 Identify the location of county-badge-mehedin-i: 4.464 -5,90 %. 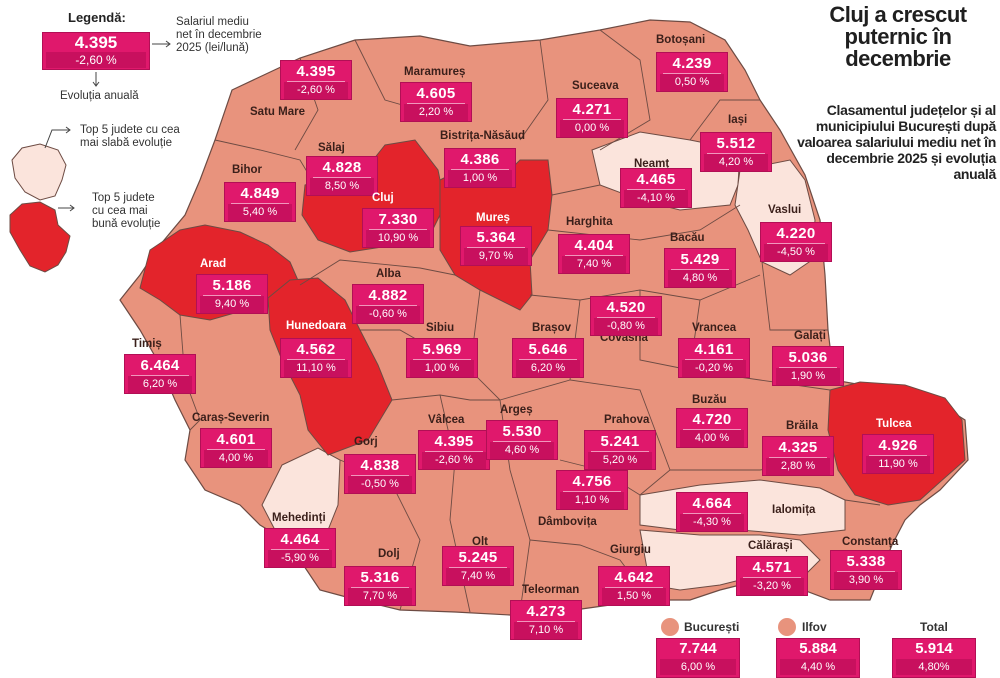
(300, 548).